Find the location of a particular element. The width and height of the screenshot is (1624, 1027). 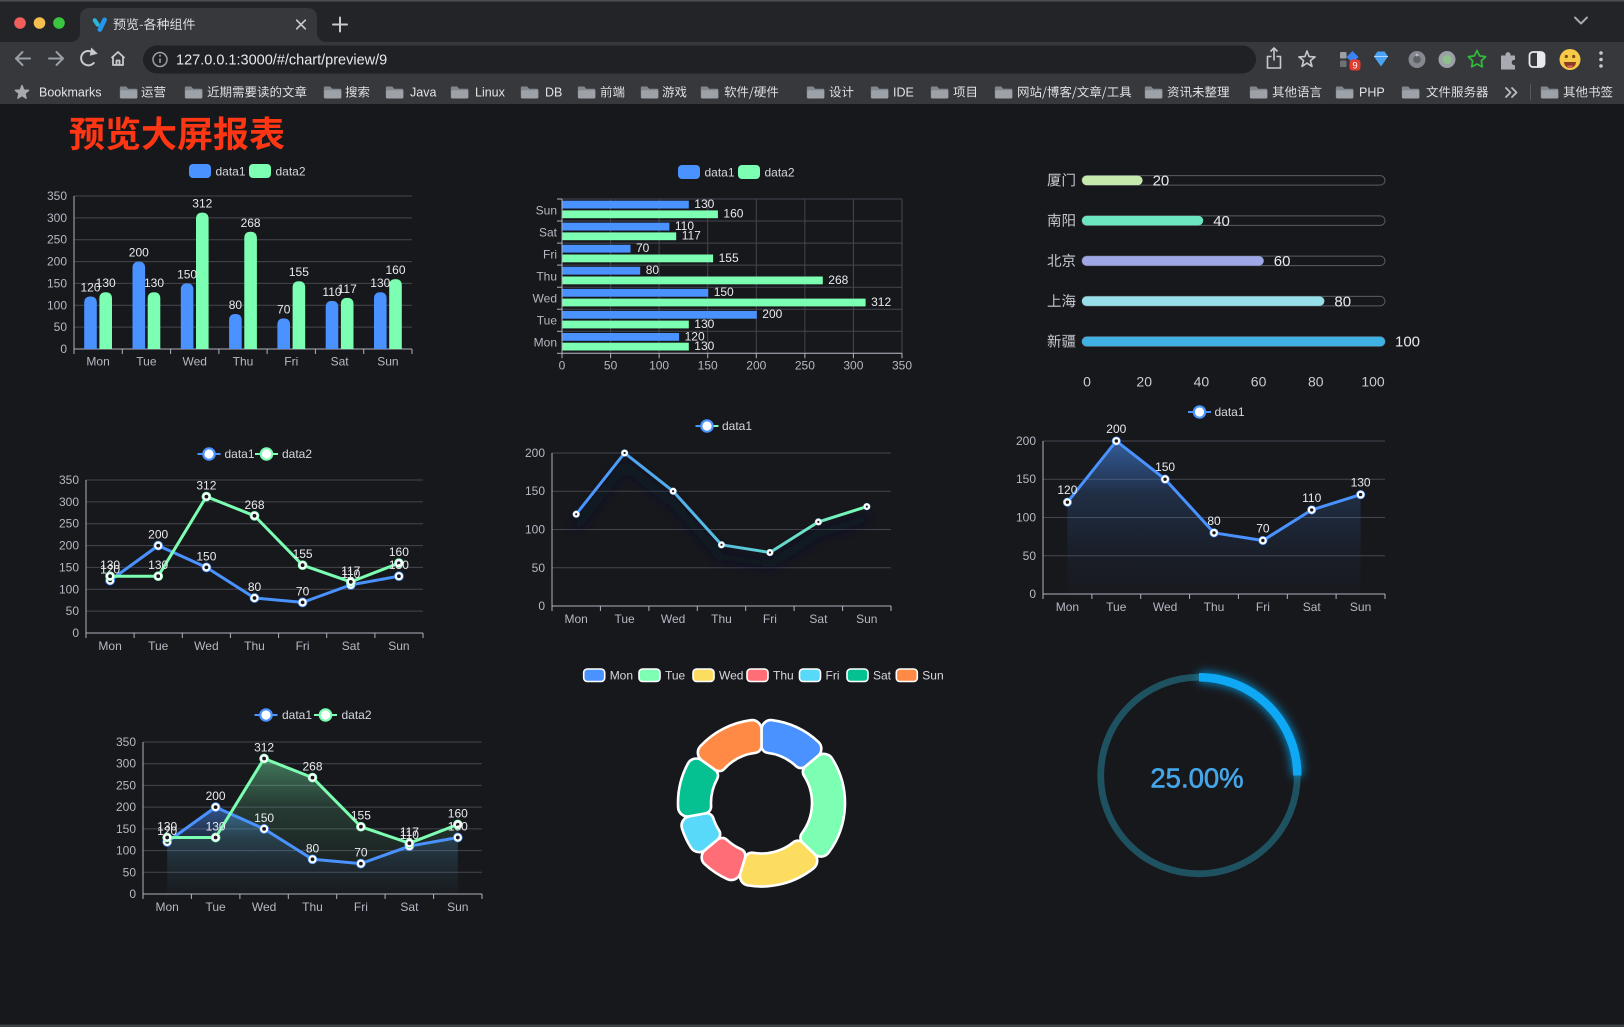

svg-text: data2 is located at coordinates (297, 454).